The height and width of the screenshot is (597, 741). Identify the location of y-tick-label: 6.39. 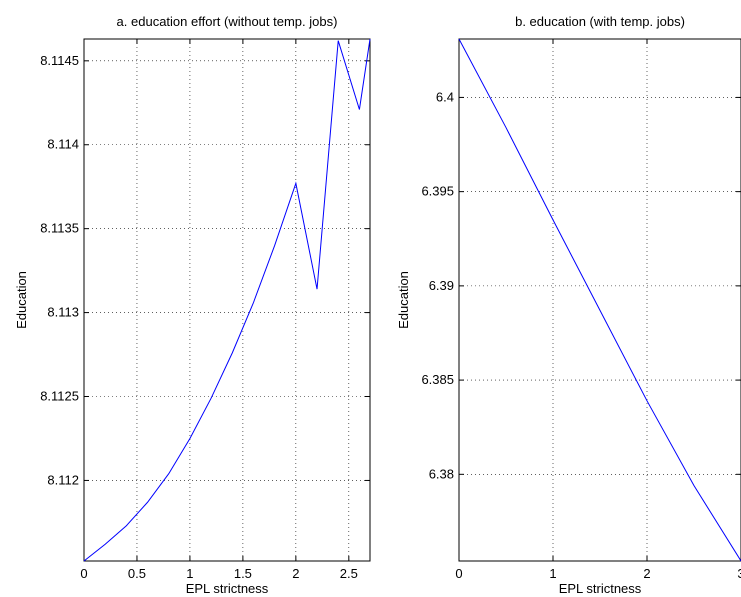
(441, 285).